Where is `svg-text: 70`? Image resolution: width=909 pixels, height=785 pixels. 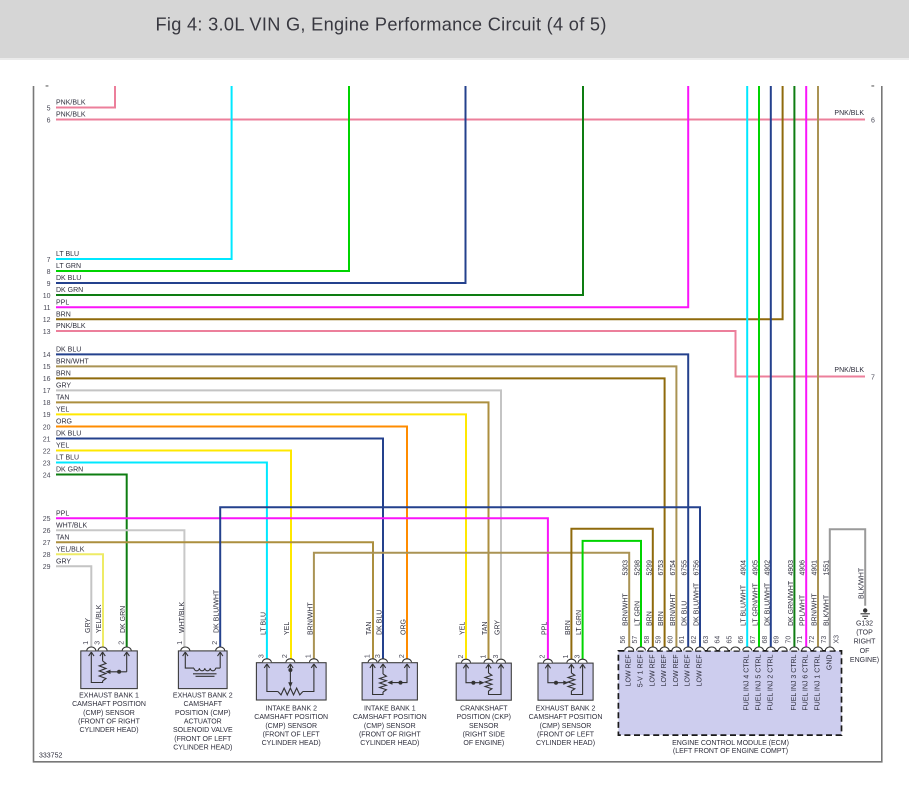
svg-text: 70 is located at coordinates (788, 640).